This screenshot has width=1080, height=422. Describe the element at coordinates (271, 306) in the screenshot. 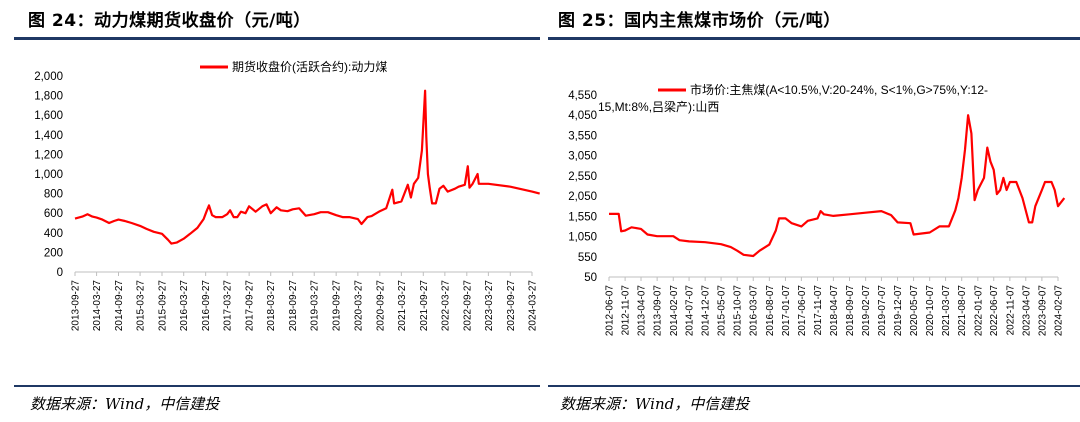

I see `x-tick-label: 2018-03-27` at that location.